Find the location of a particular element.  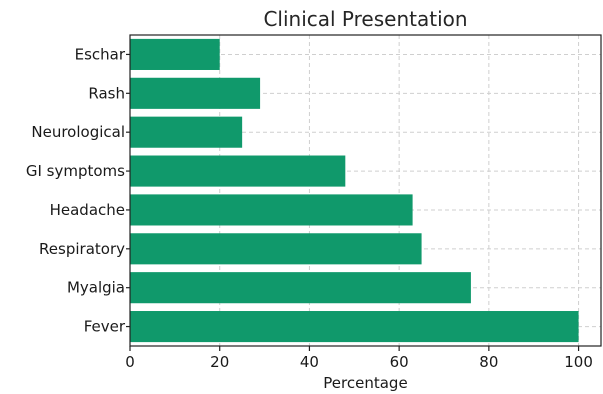

x-tick-label: 60 is located at coordinates (399, 362).